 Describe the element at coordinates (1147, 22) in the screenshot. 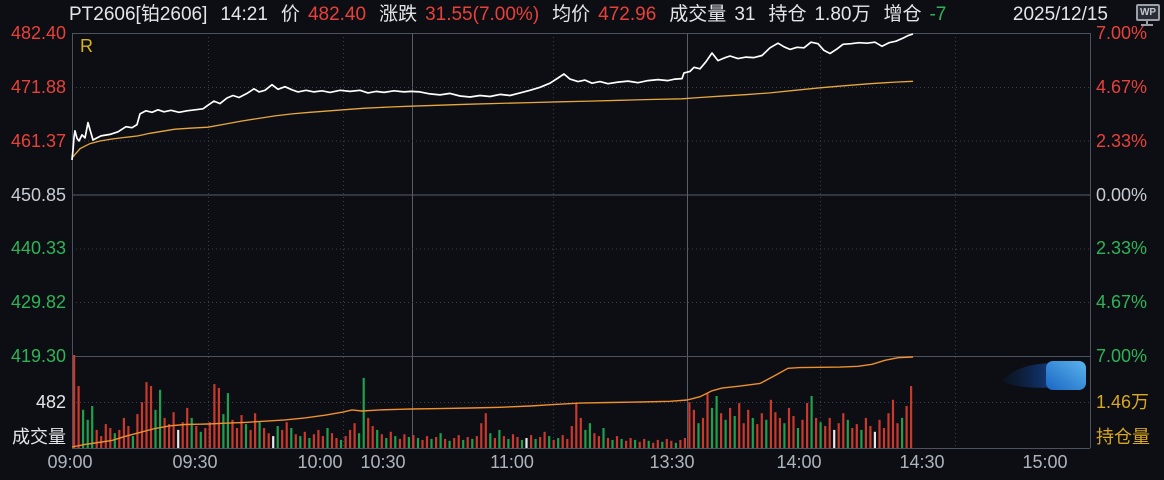

I see `wp-monitor-stand` at that location.